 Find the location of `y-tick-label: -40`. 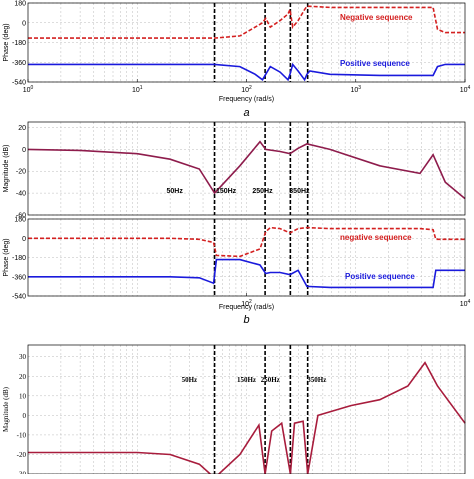

y-tick-label: -40 is located at coordinates (21, 194).